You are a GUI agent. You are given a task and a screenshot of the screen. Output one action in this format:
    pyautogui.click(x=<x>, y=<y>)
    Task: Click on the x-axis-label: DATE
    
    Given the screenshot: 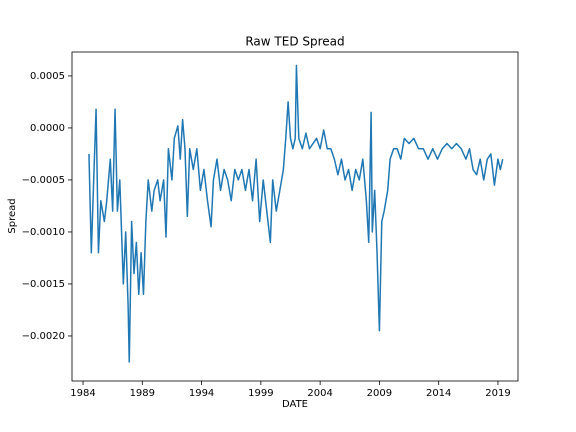 What is the action you would take?
    pyautogui.click(x=295, y=404)
    